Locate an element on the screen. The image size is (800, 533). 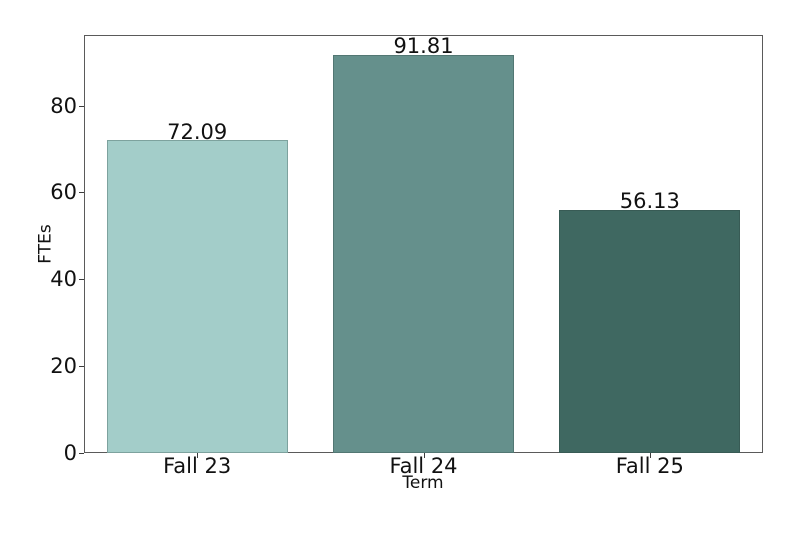
x-tick-label: Fall 24 is located at coordinates (423, 465).